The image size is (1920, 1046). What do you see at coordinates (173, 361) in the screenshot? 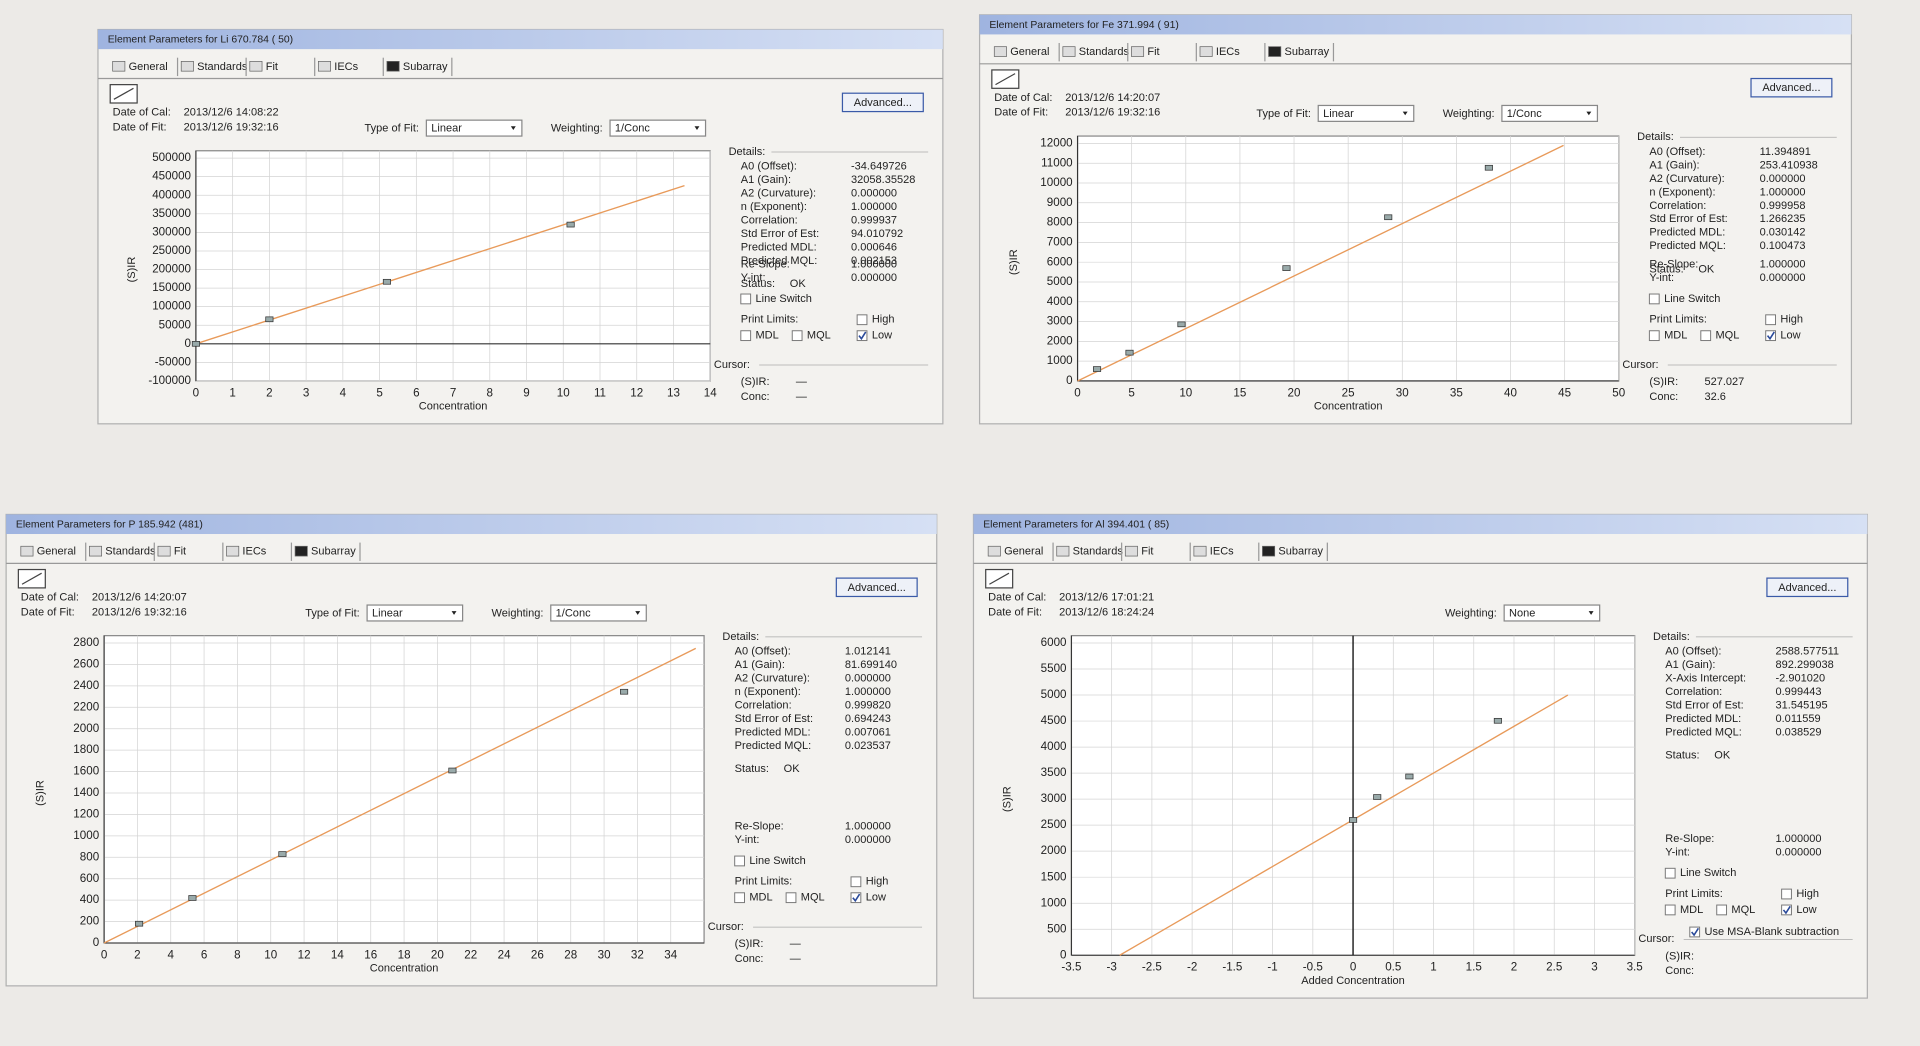
I see `y-tick-label: -50000` at bounding box center [173, 361].